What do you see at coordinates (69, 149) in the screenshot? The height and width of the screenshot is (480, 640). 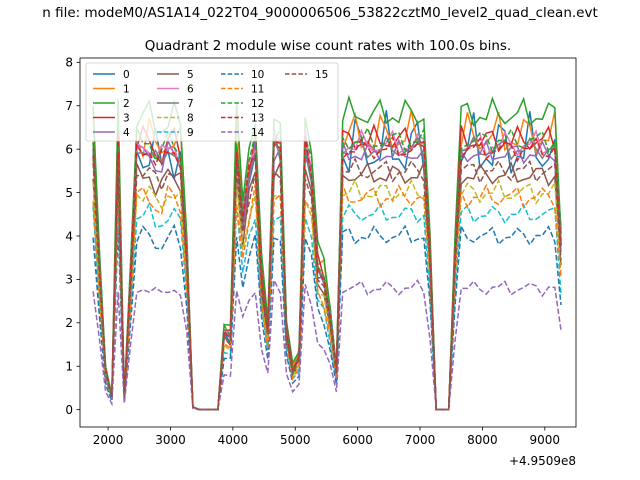 I see `y-tick-label: 6` at bounding box center [69, 149].